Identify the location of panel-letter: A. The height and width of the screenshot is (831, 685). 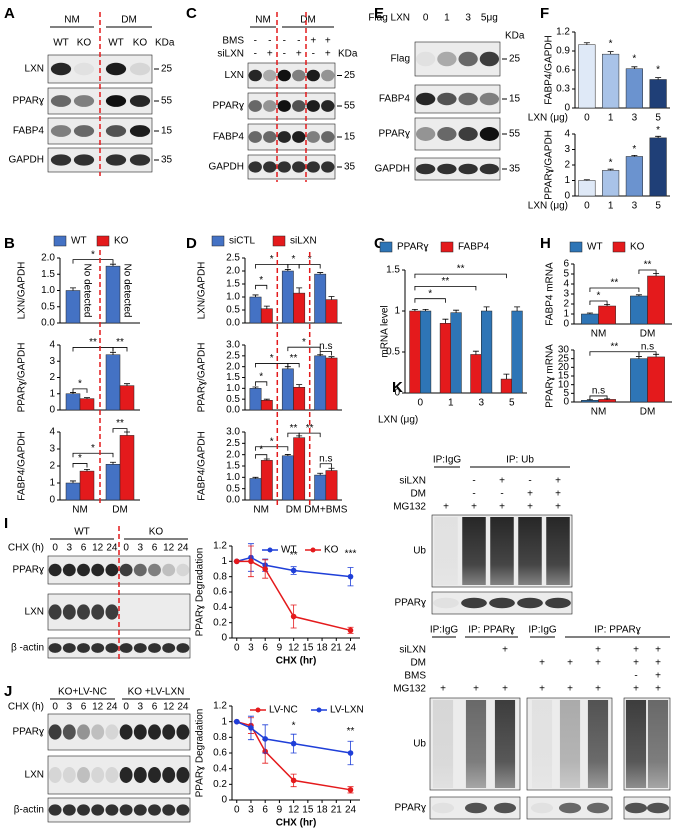
(9, 13).